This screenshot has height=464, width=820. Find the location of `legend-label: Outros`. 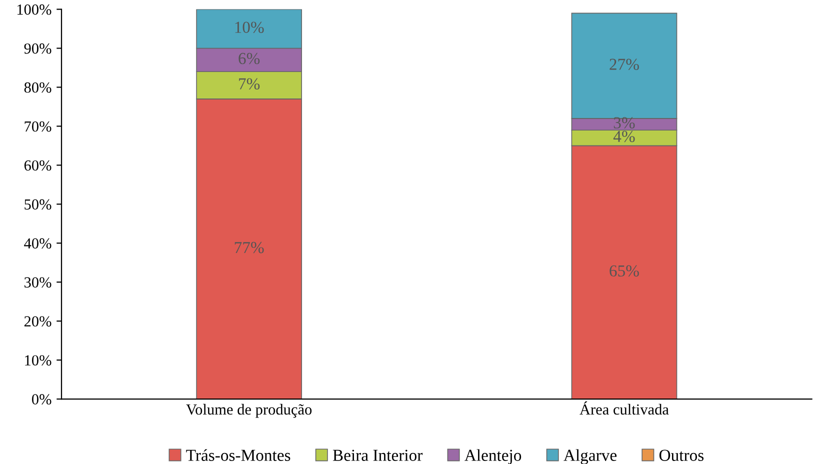

legend-label: Outros is located at coordinates (681, 455).